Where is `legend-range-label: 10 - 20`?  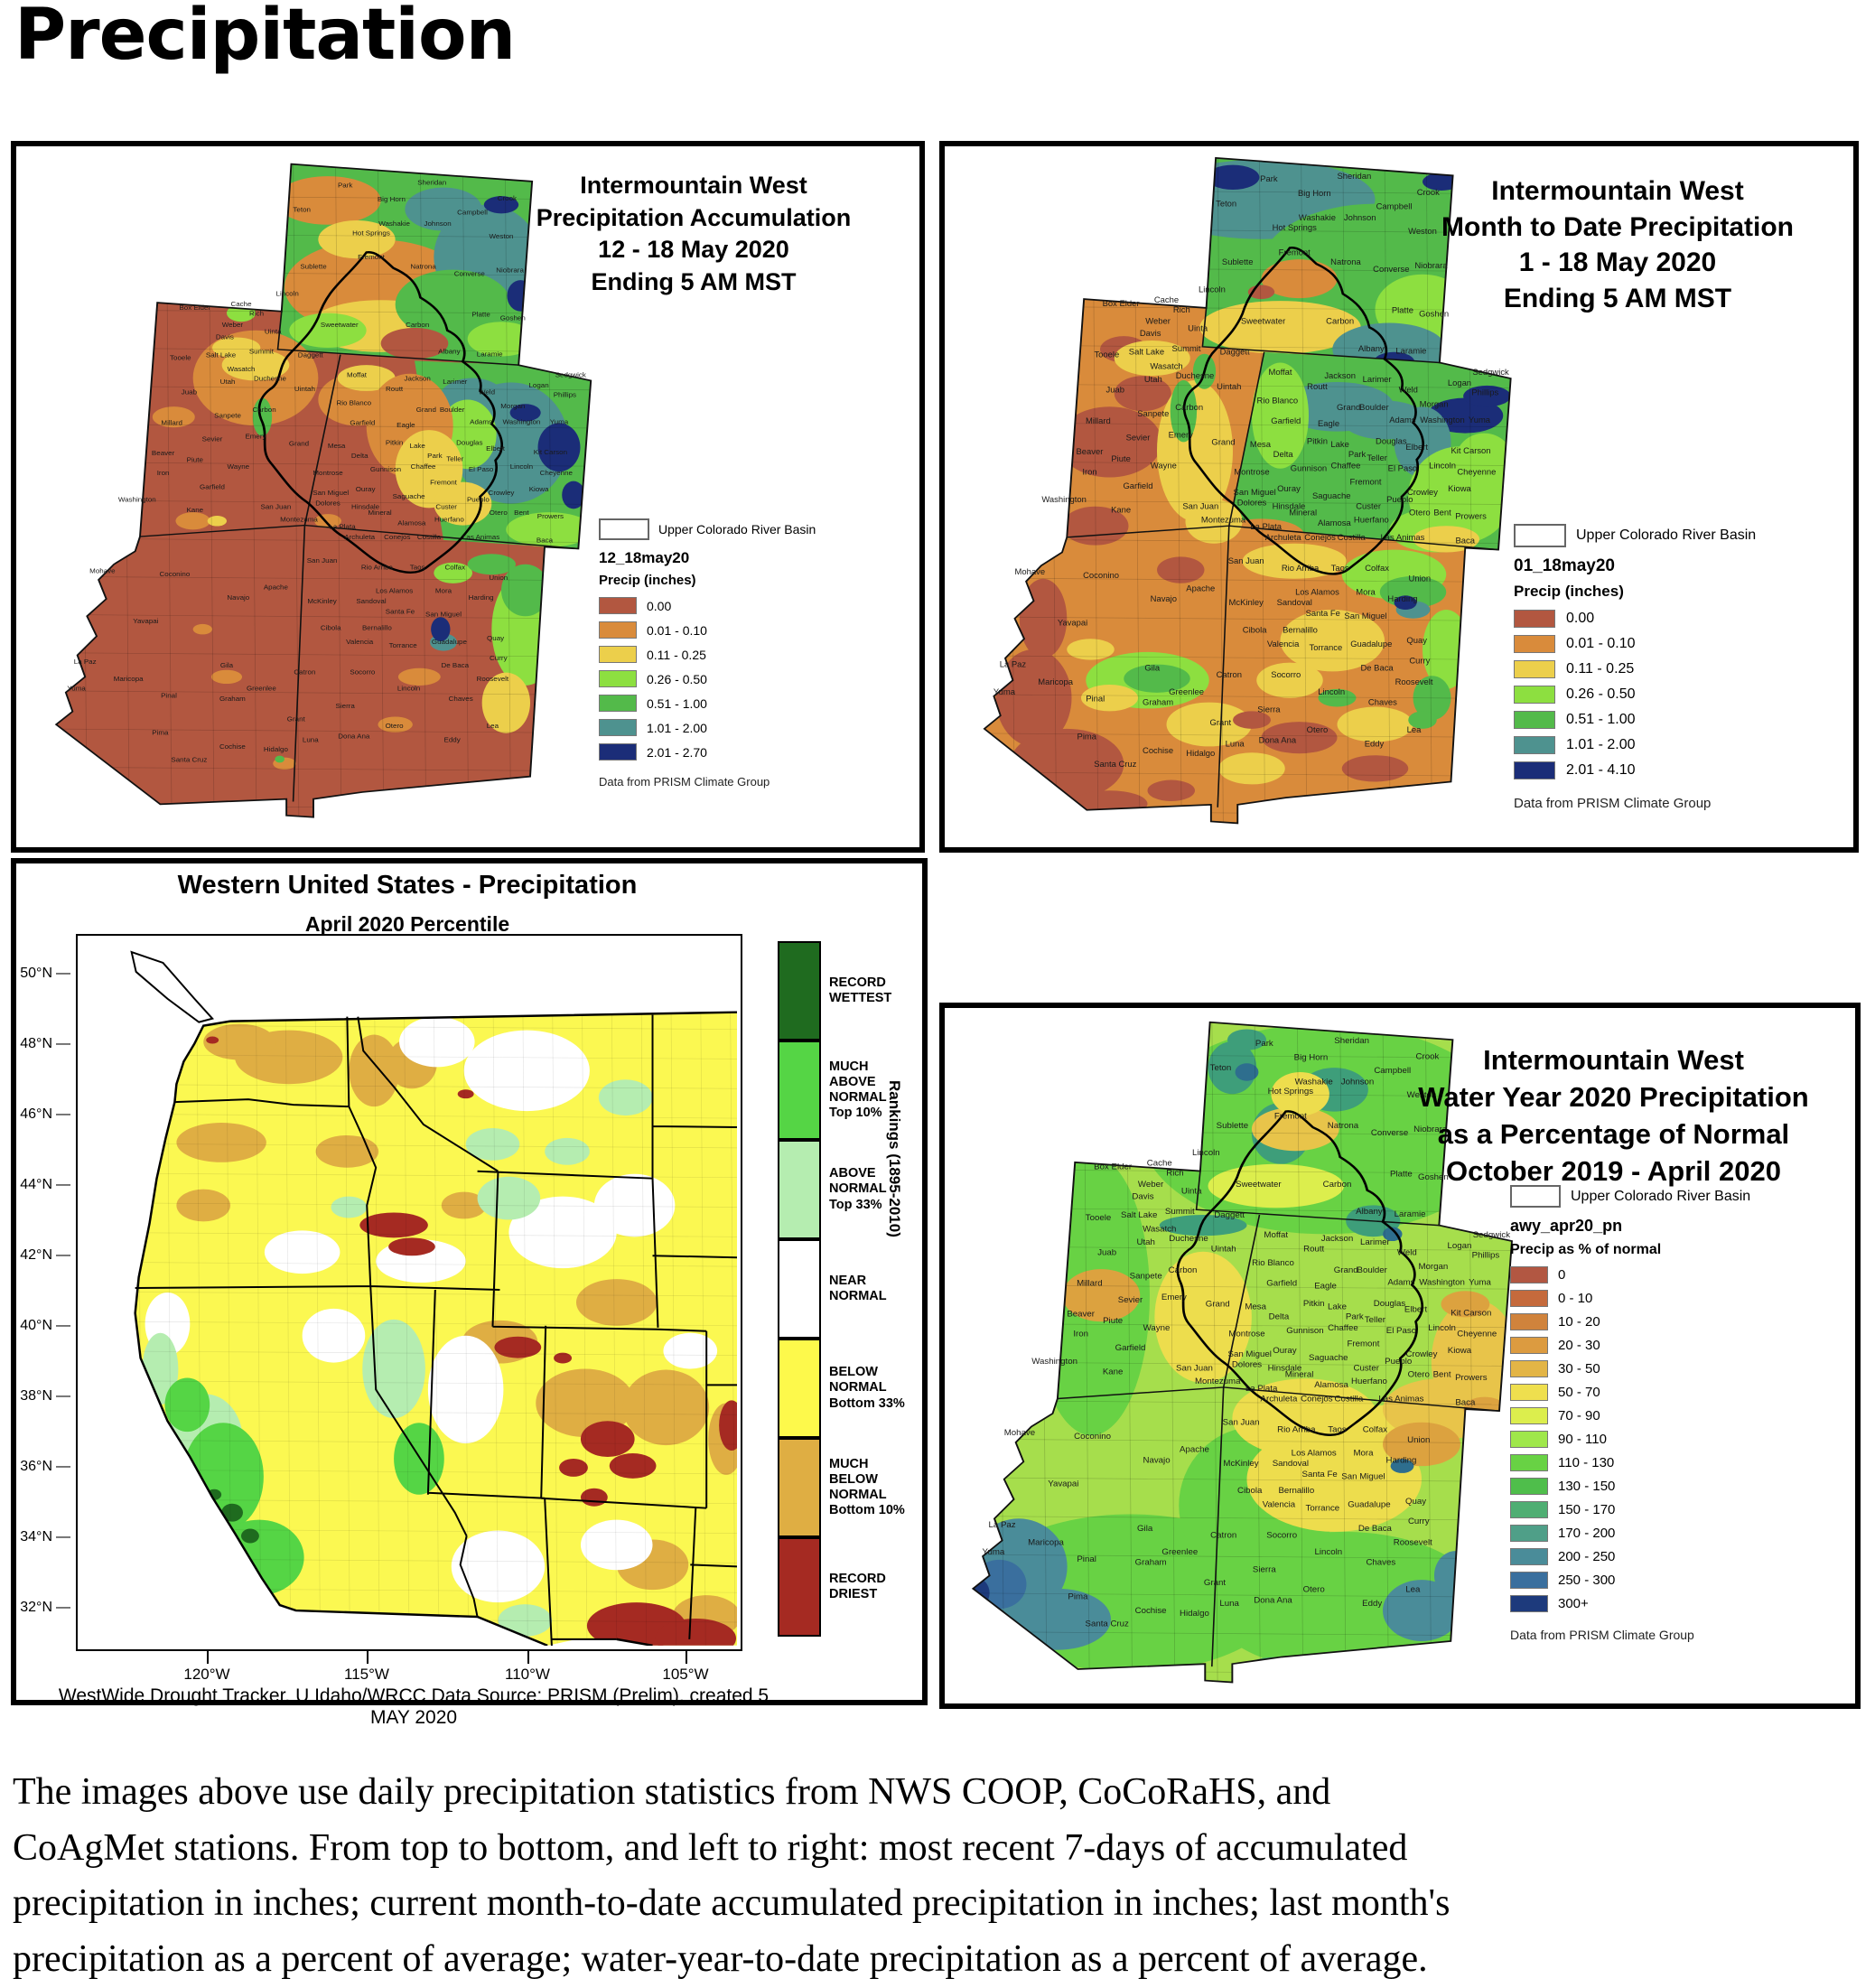
legend-range-label: 10 - 20 is located at coordinates (1579, 1321).